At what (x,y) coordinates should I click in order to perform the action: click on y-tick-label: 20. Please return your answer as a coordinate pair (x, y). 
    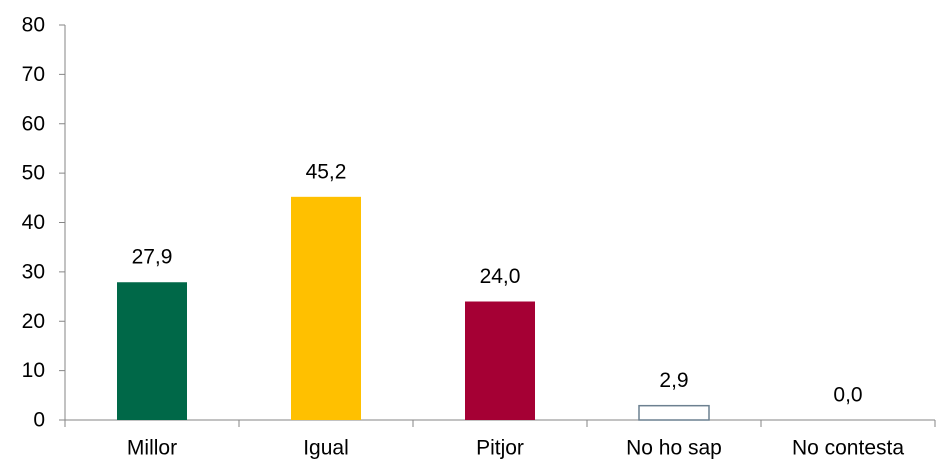
    Looking at the image, I should click on (33, 321).